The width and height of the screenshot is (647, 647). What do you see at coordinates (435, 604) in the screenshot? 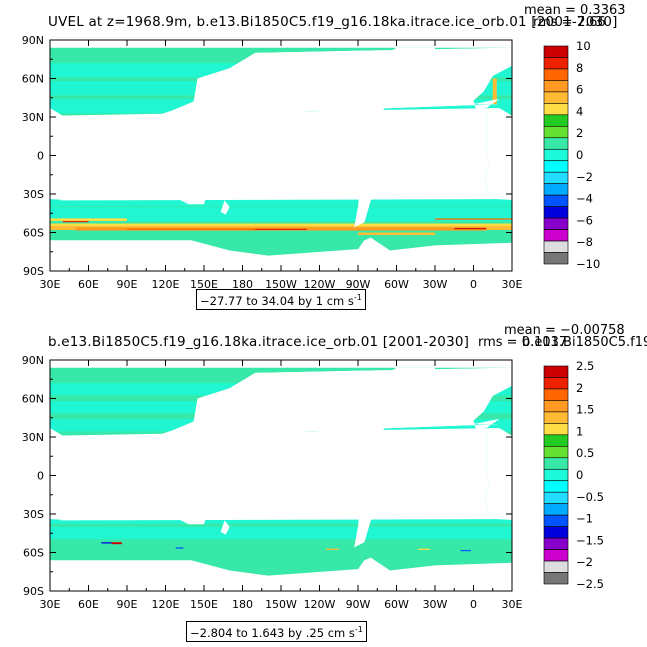
I see `panel2-xtick-label: 30W` at bounding box center [435, 604].